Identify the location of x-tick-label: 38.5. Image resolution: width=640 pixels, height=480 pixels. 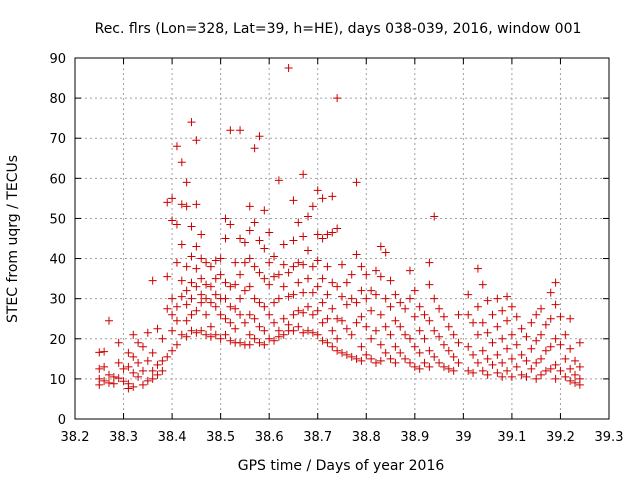
(220, 437).